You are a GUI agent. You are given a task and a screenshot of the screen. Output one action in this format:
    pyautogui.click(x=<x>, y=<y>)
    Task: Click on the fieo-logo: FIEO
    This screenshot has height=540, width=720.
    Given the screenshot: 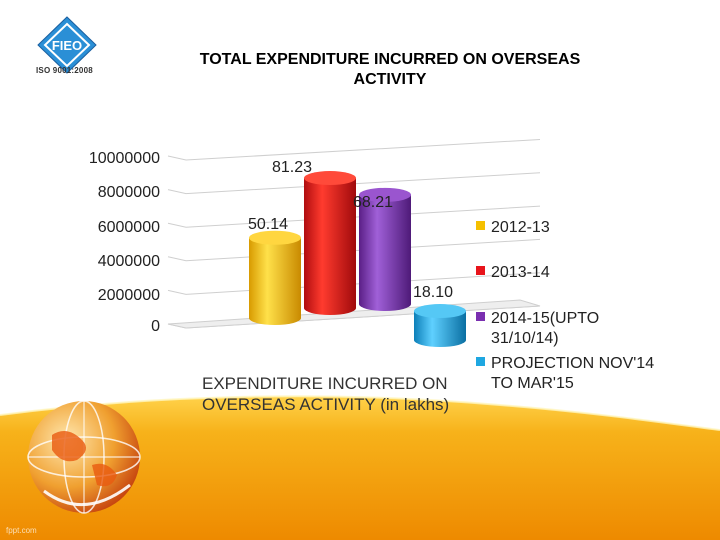 What is the action you would take?
    pyautogui.click(x=67, y=45)
    